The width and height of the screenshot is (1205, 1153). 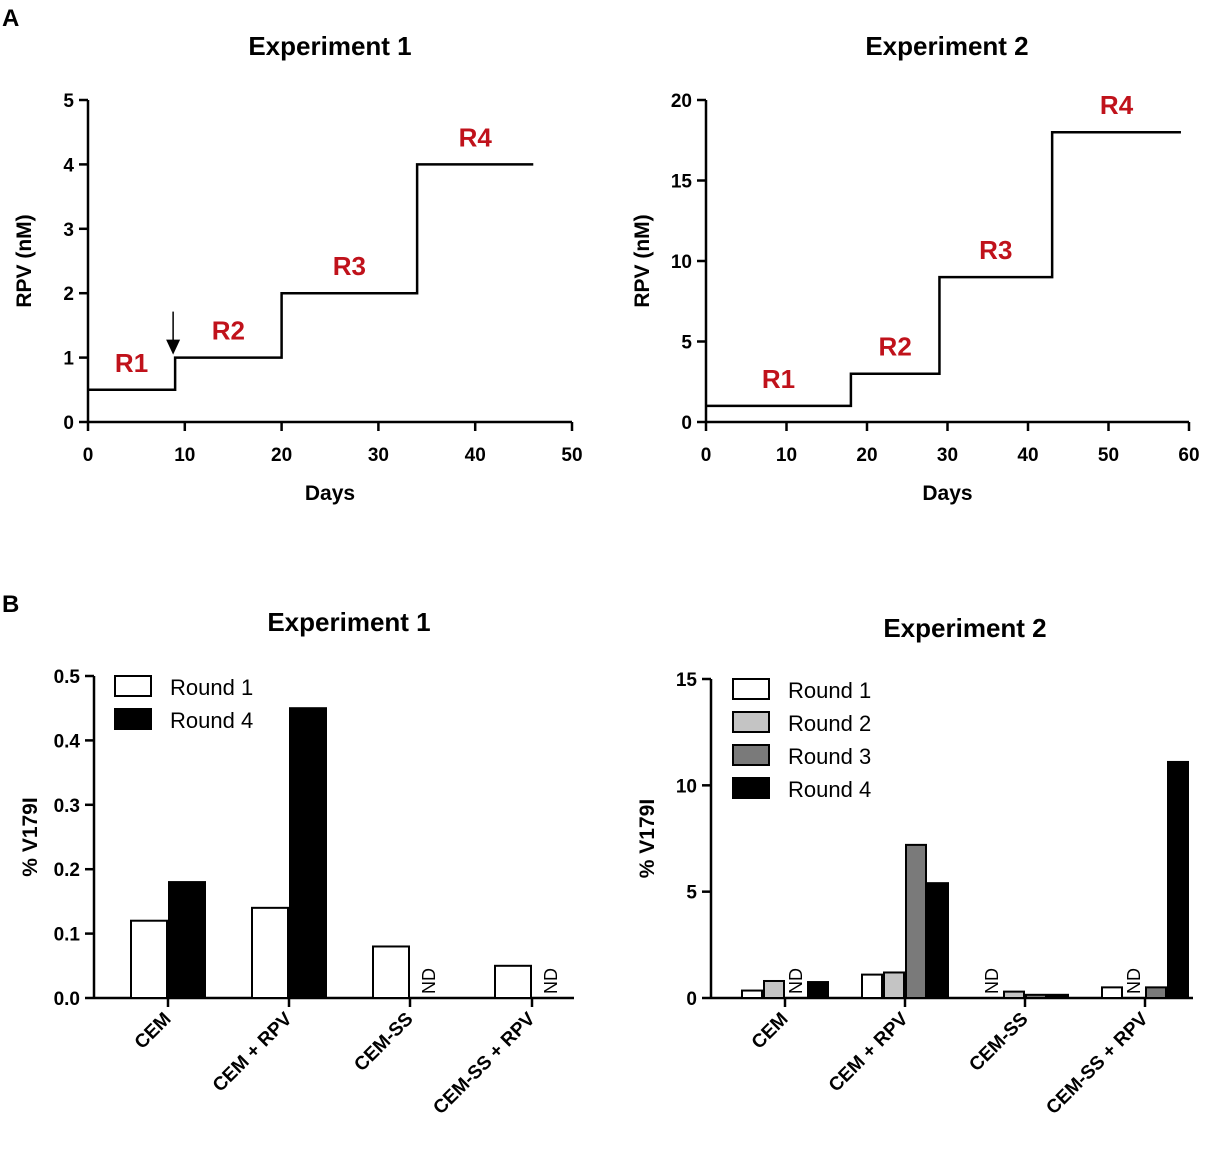 I want to click on y-tick-label: 3, so click(x=68, y=230).